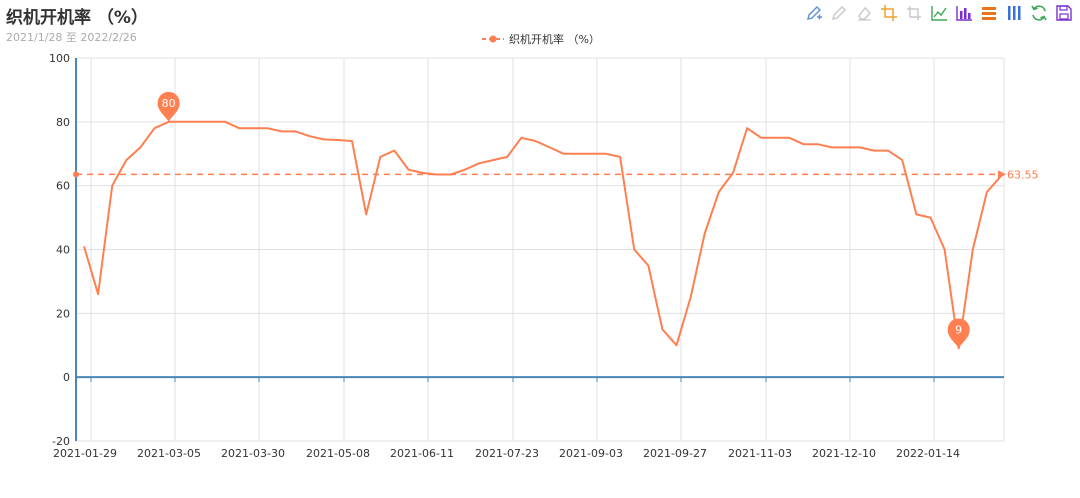 This screenshot has height=498, width=1080. I want to click on x-tick-label: 2021-12-10, so click(844, 453).